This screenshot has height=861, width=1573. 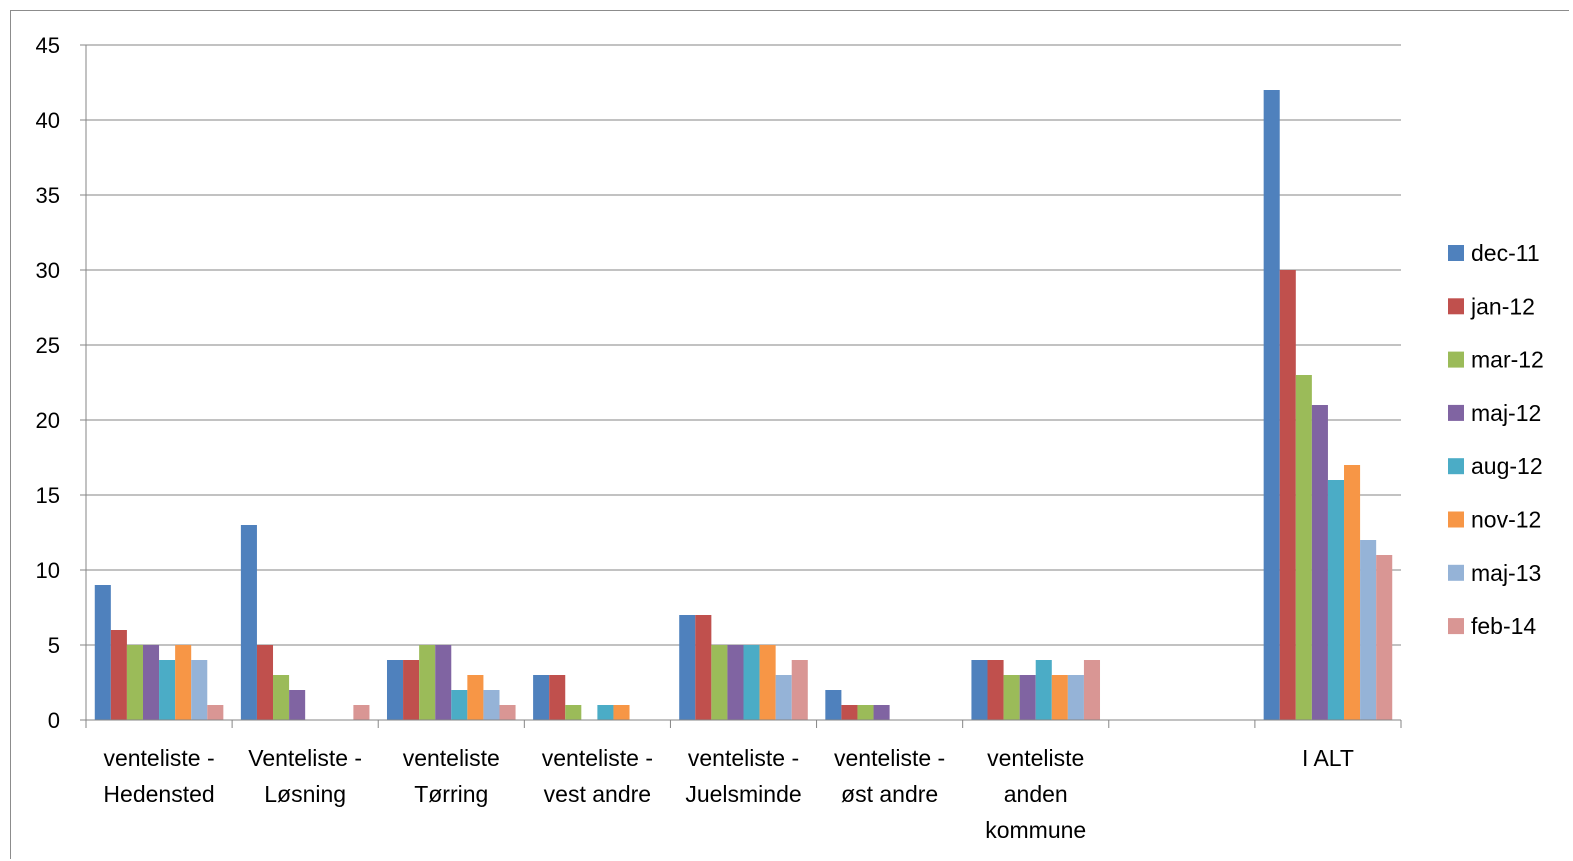 I want to click on x-tick-label: Tørring, so click(x=451, y=794).